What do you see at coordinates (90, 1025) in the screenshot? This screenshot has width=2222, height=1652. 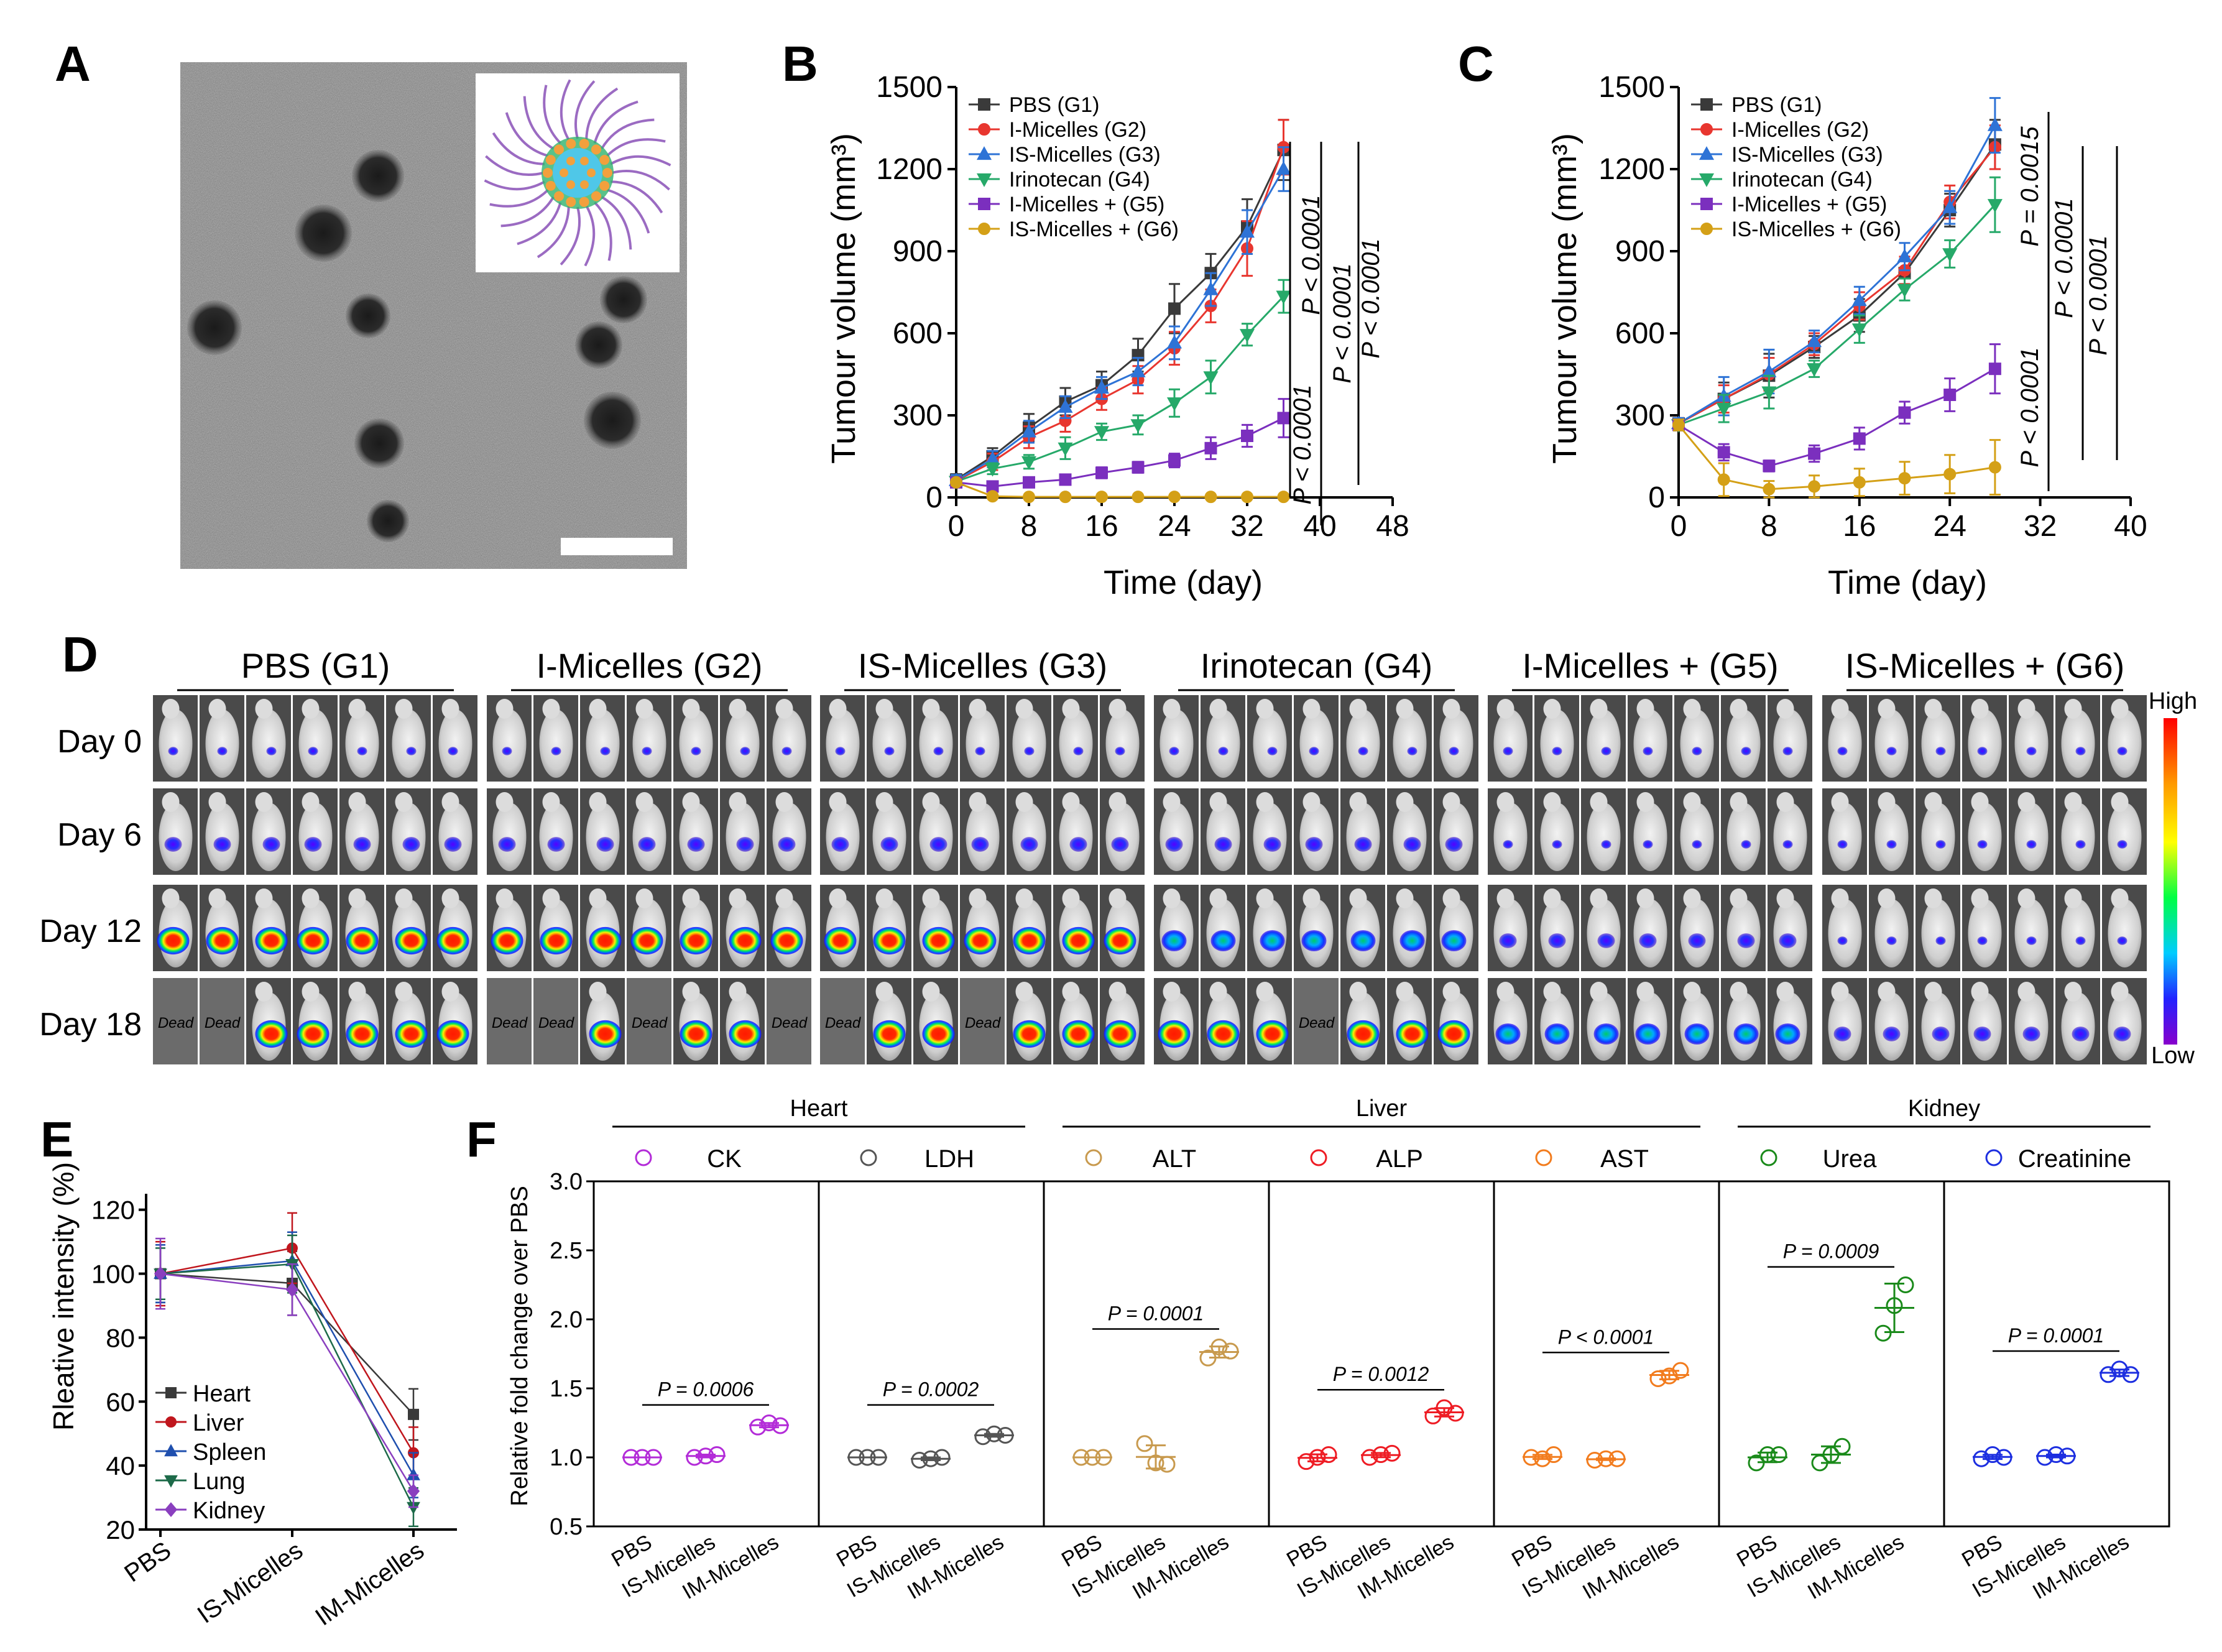 I see `day-label-3: Day 18` at bounding box center [90, 1025].